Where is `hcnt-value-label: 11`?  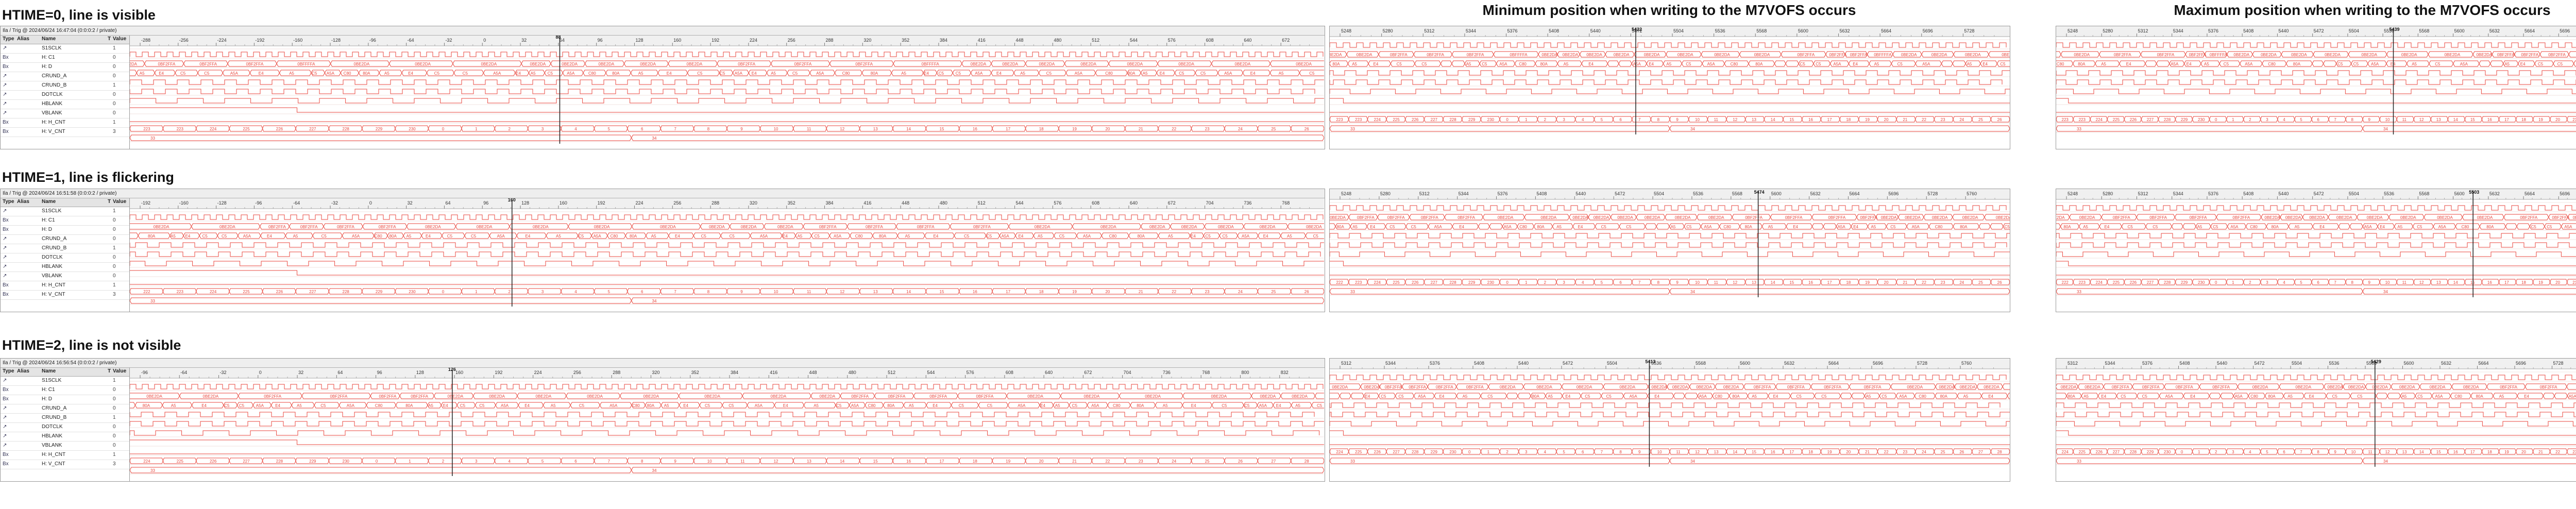
hcnt-value-label: 11 is located at coordinates (2404, 120).